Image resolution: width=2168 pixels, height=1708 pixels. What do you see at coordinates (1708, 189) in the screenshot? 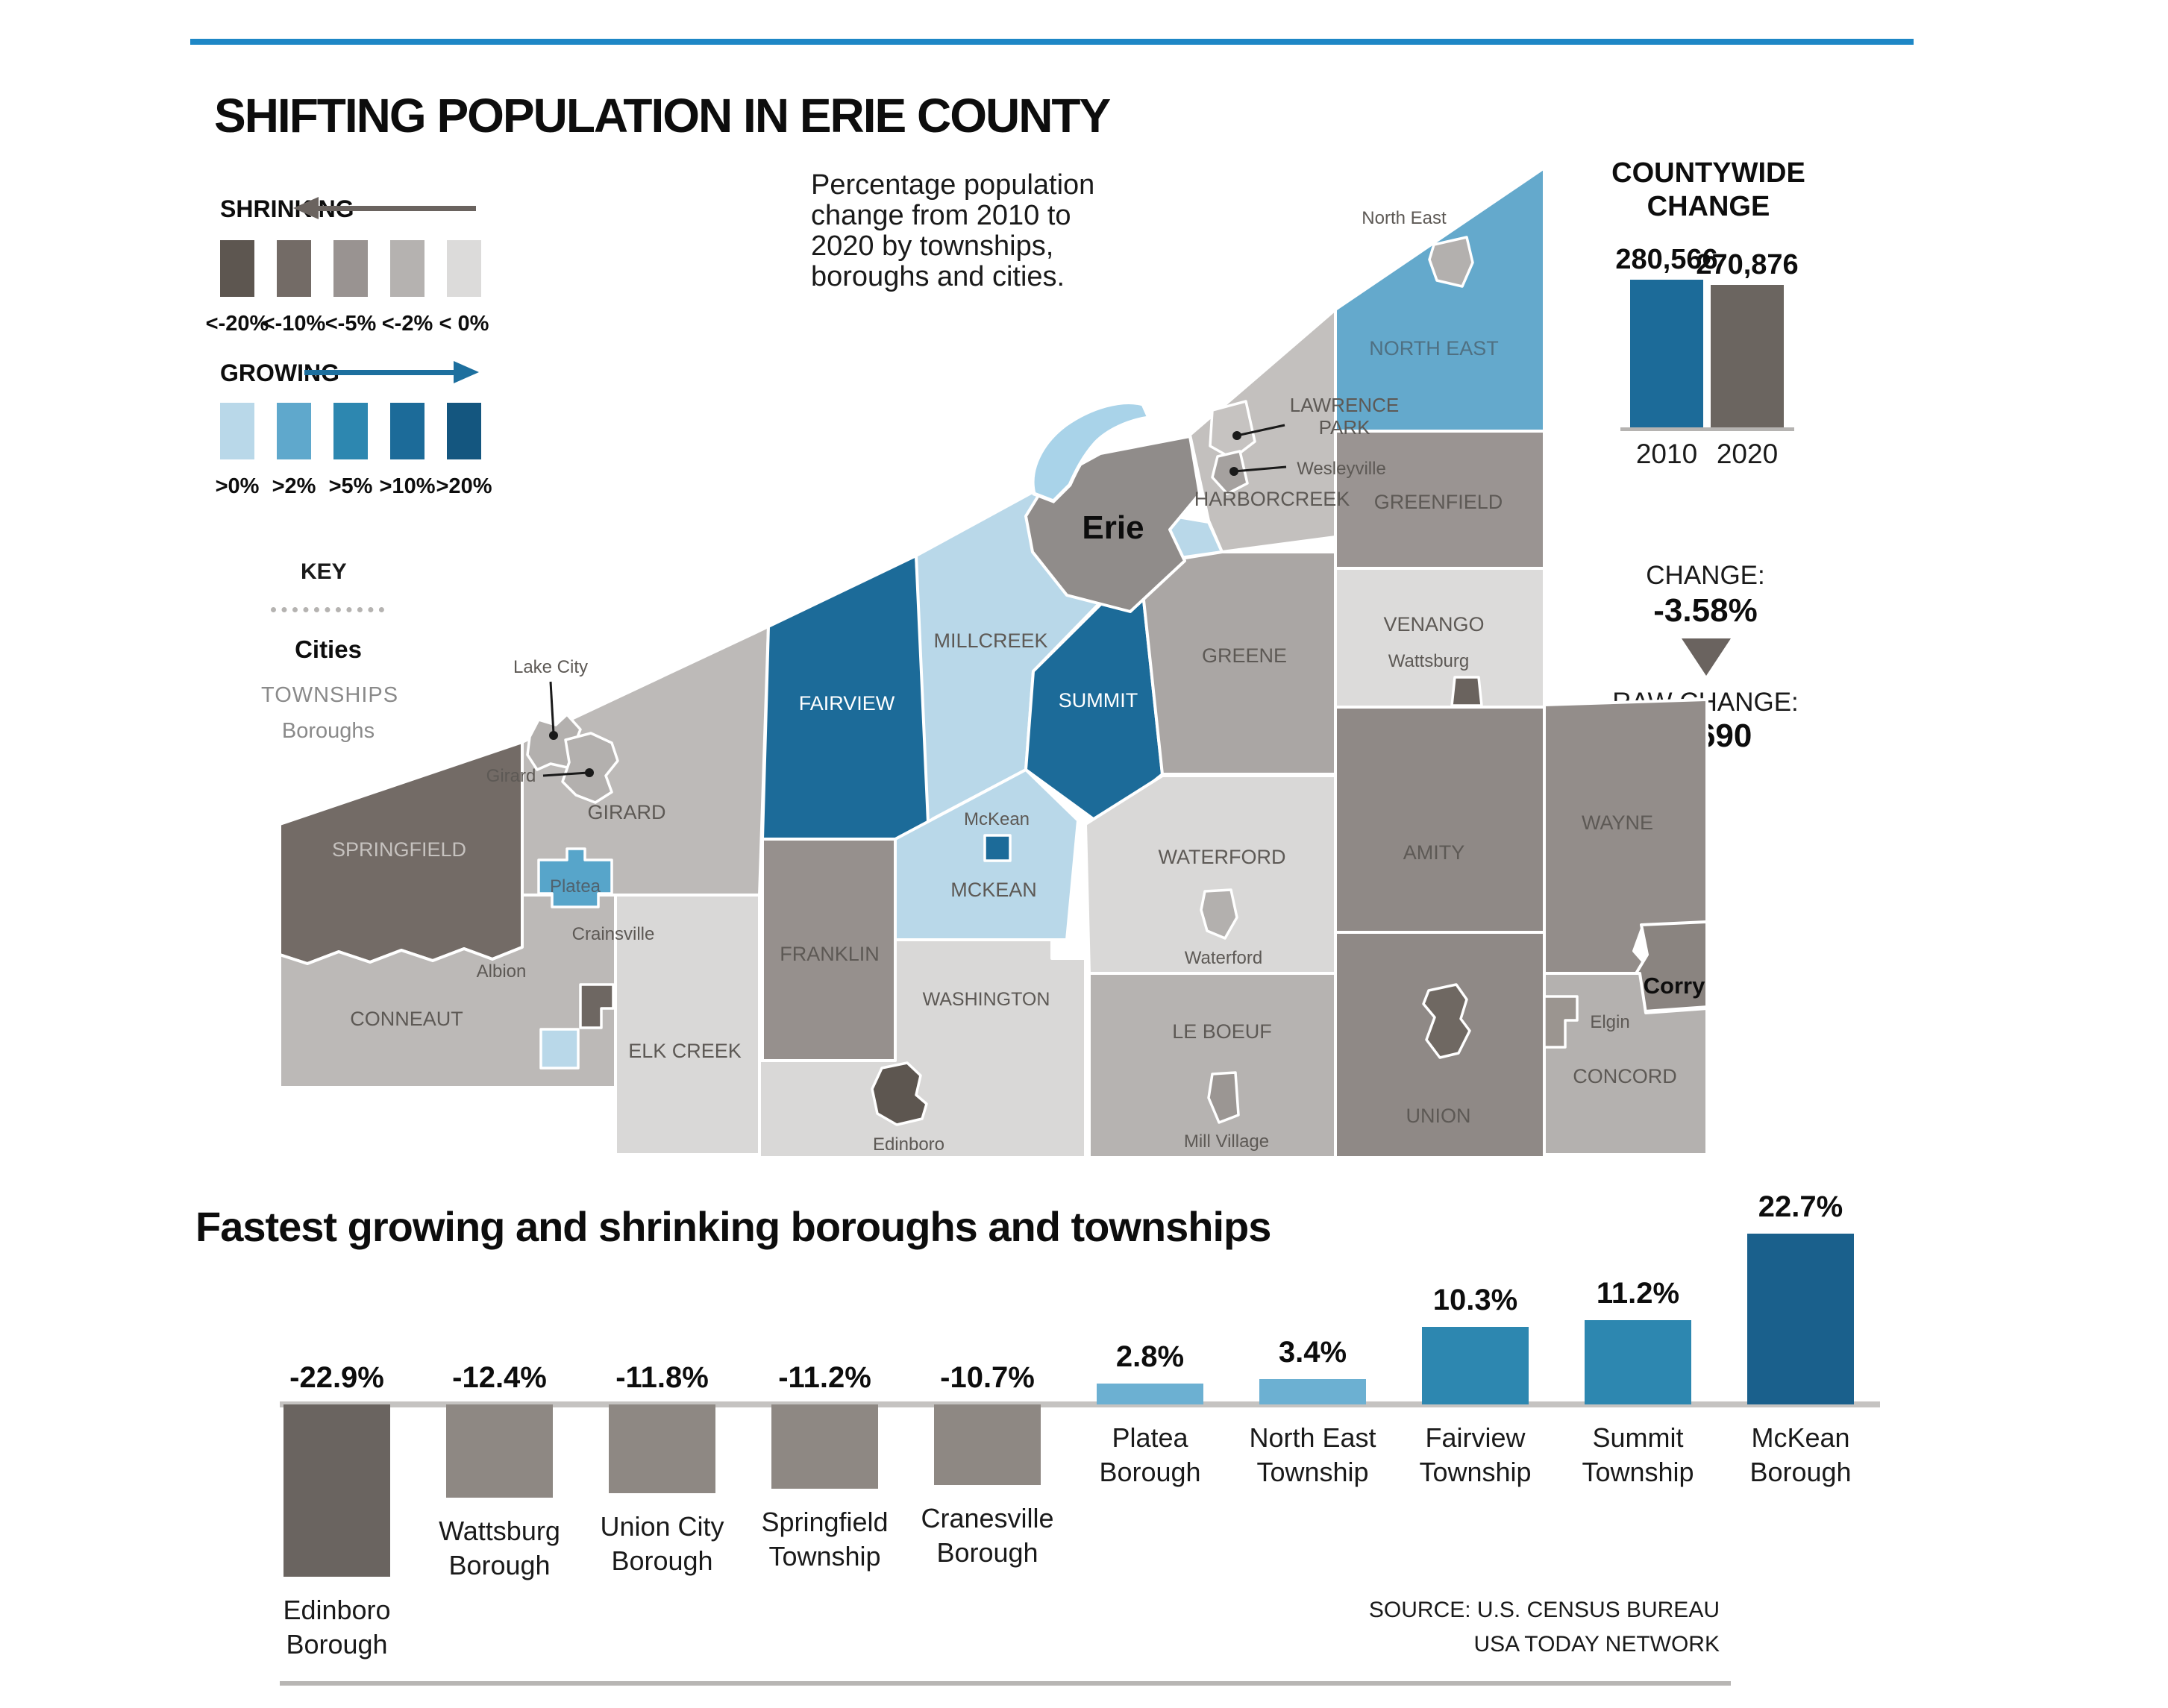
I see `countywide-change-heading: COUNTYWIDE CHANGE` at bounding box center [1708, 189].